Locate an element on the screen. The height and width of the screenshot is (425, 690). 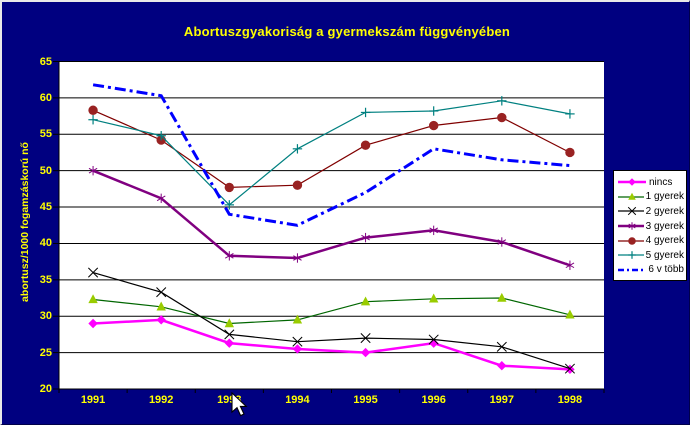
legend-item: 2 gyerek is located at coordinates (650, 211).